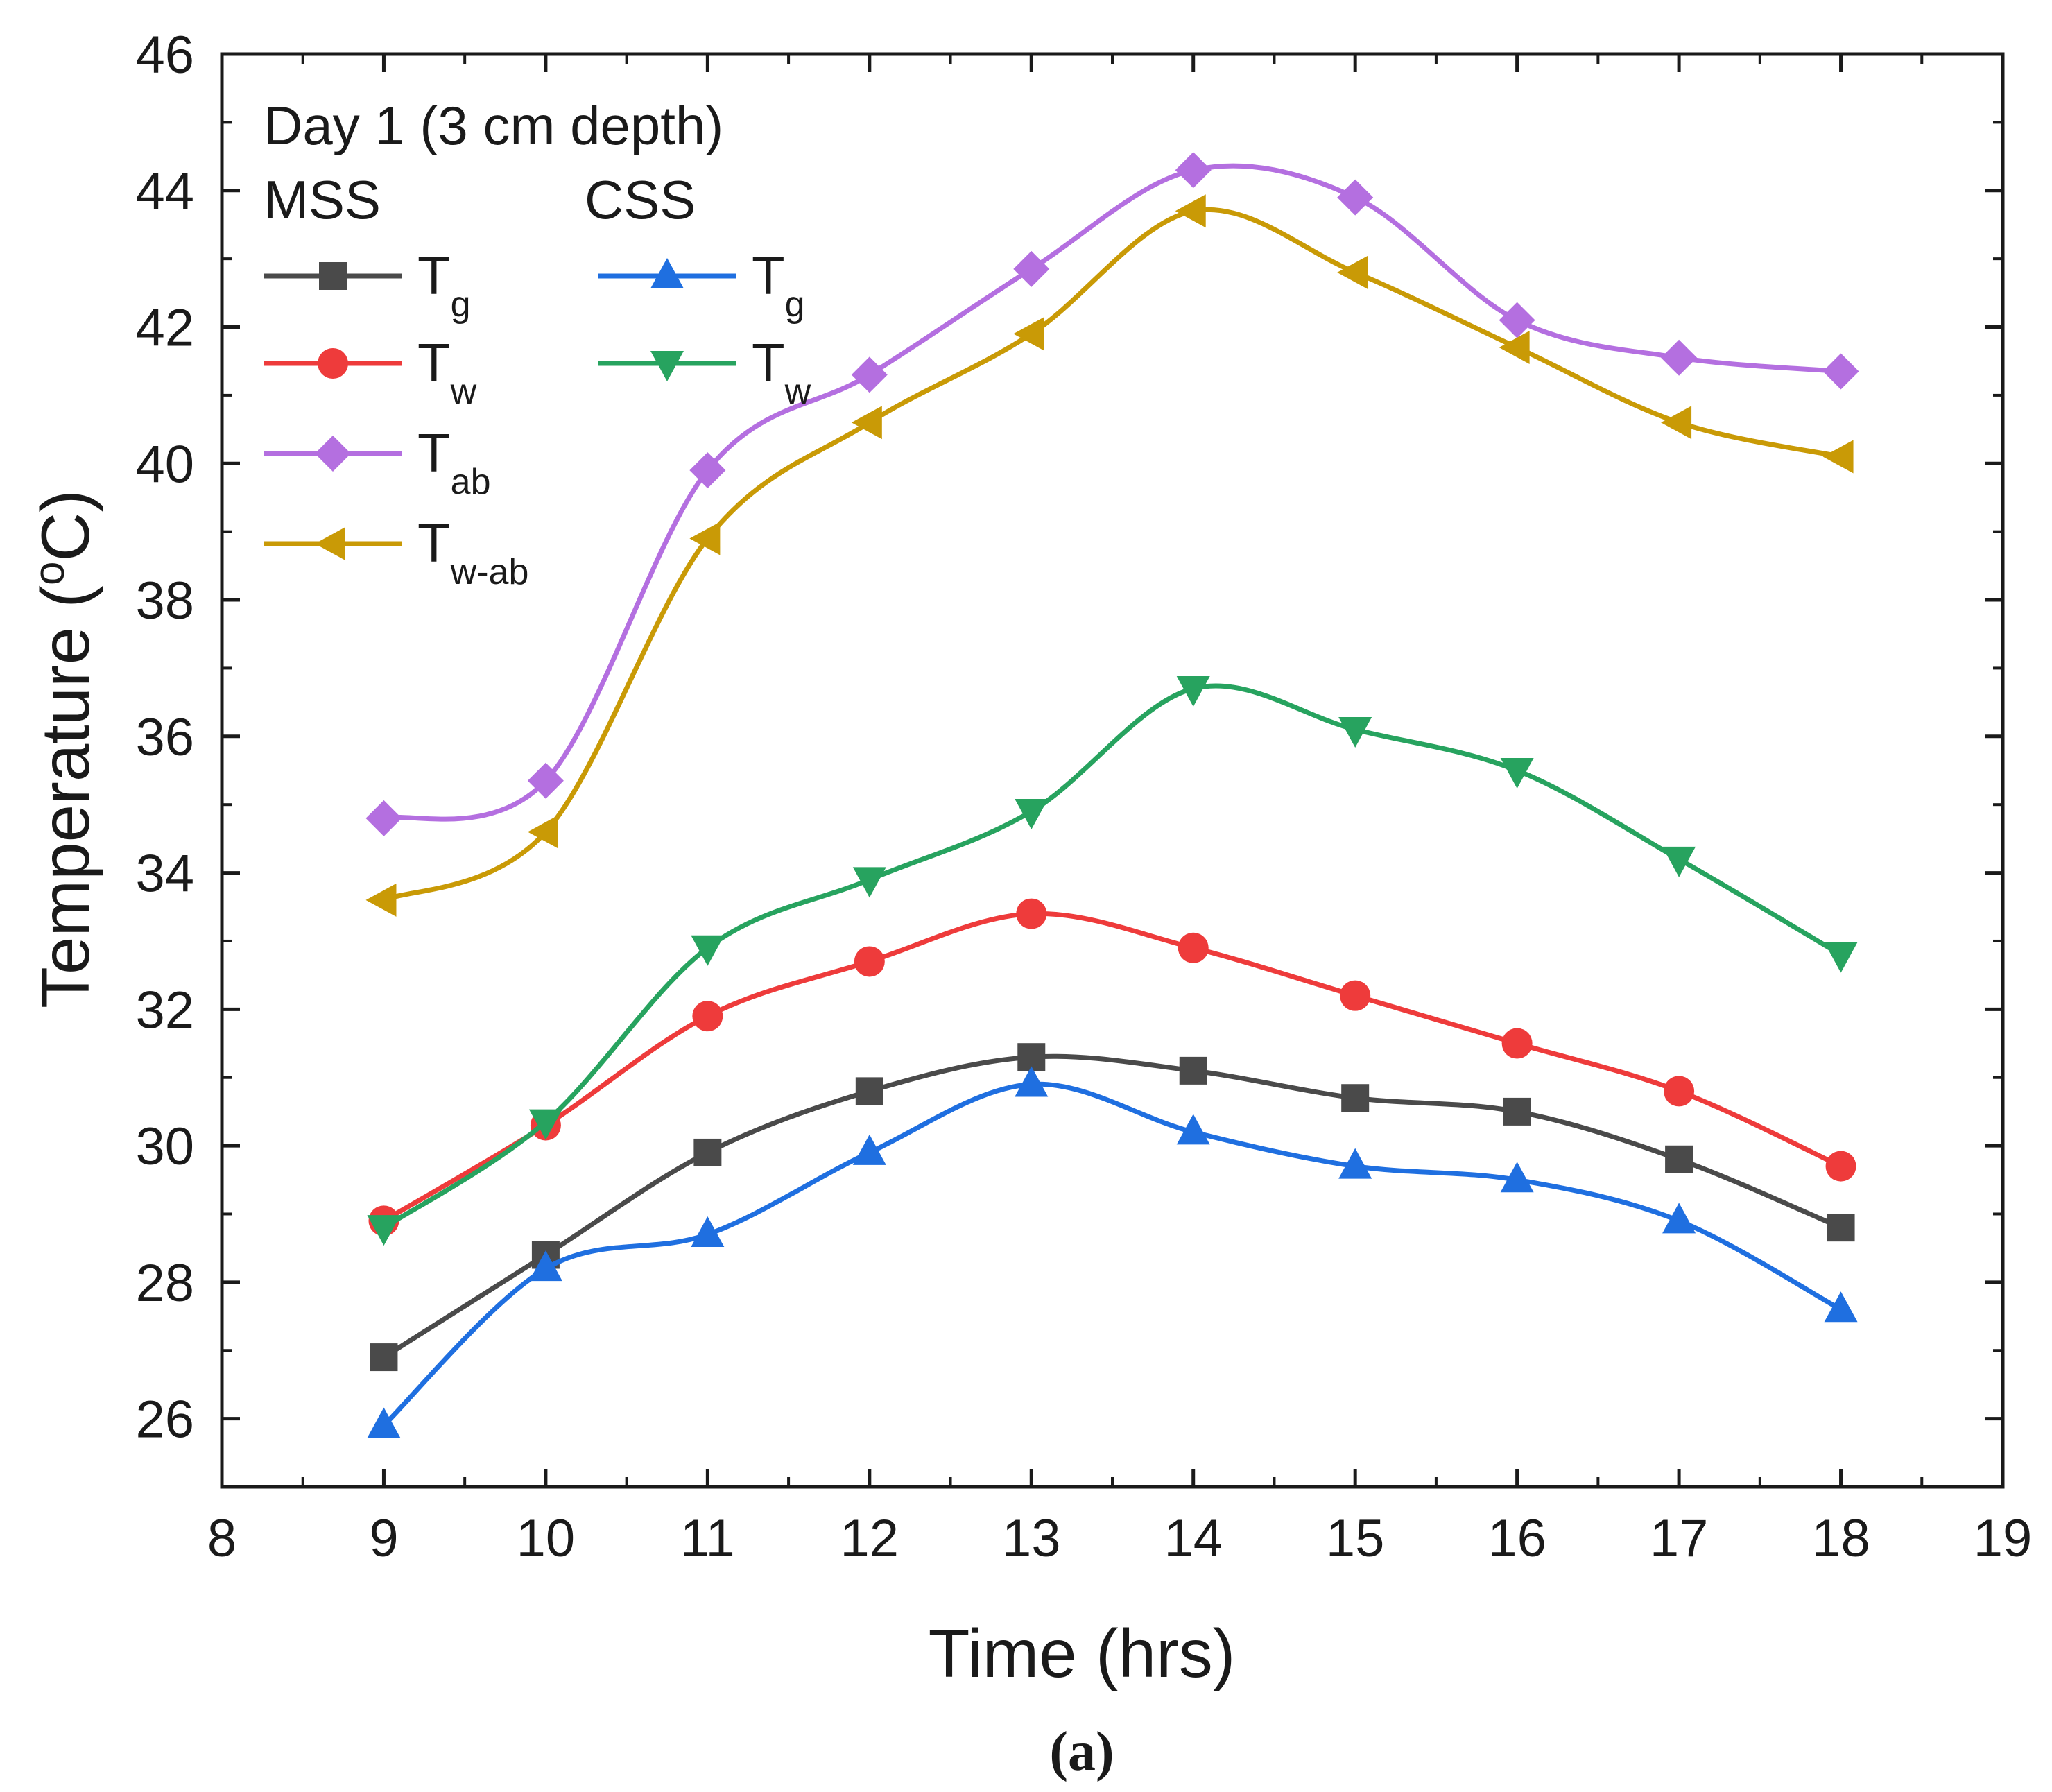 This screenshot has width=2052, height=1792. What do you see at coordinates (1081, 1752) in the screenshot?
I see `figure-caption: (a)` at bounding box center [1081, 1752].